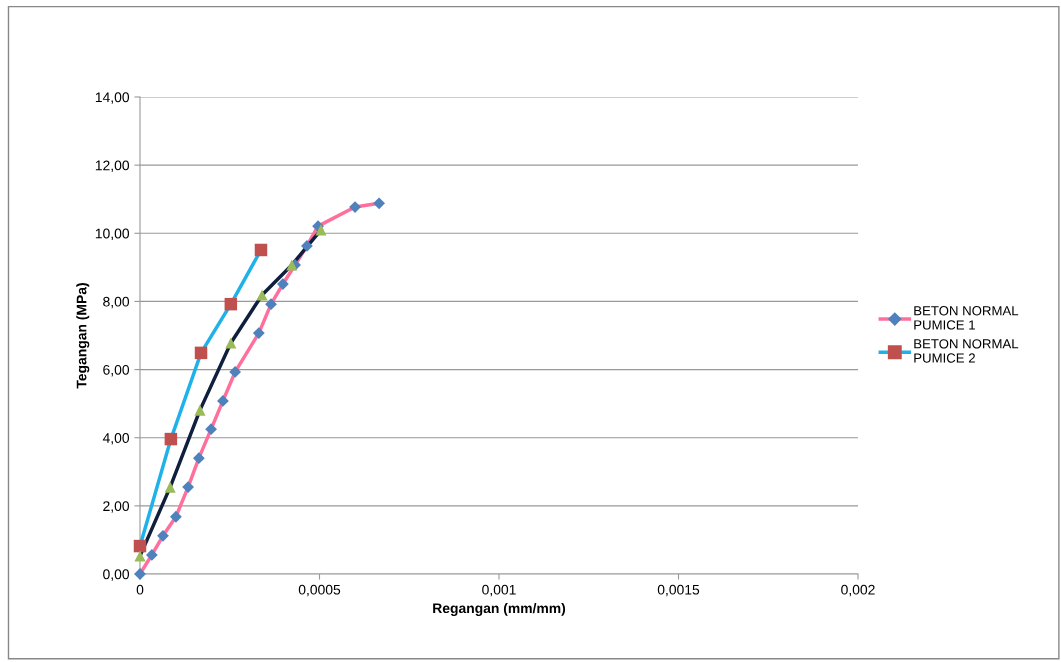  Describe the element at coordinates (858, 590) in the screenshot. I see `x-tick-label: 0,002` at that location.